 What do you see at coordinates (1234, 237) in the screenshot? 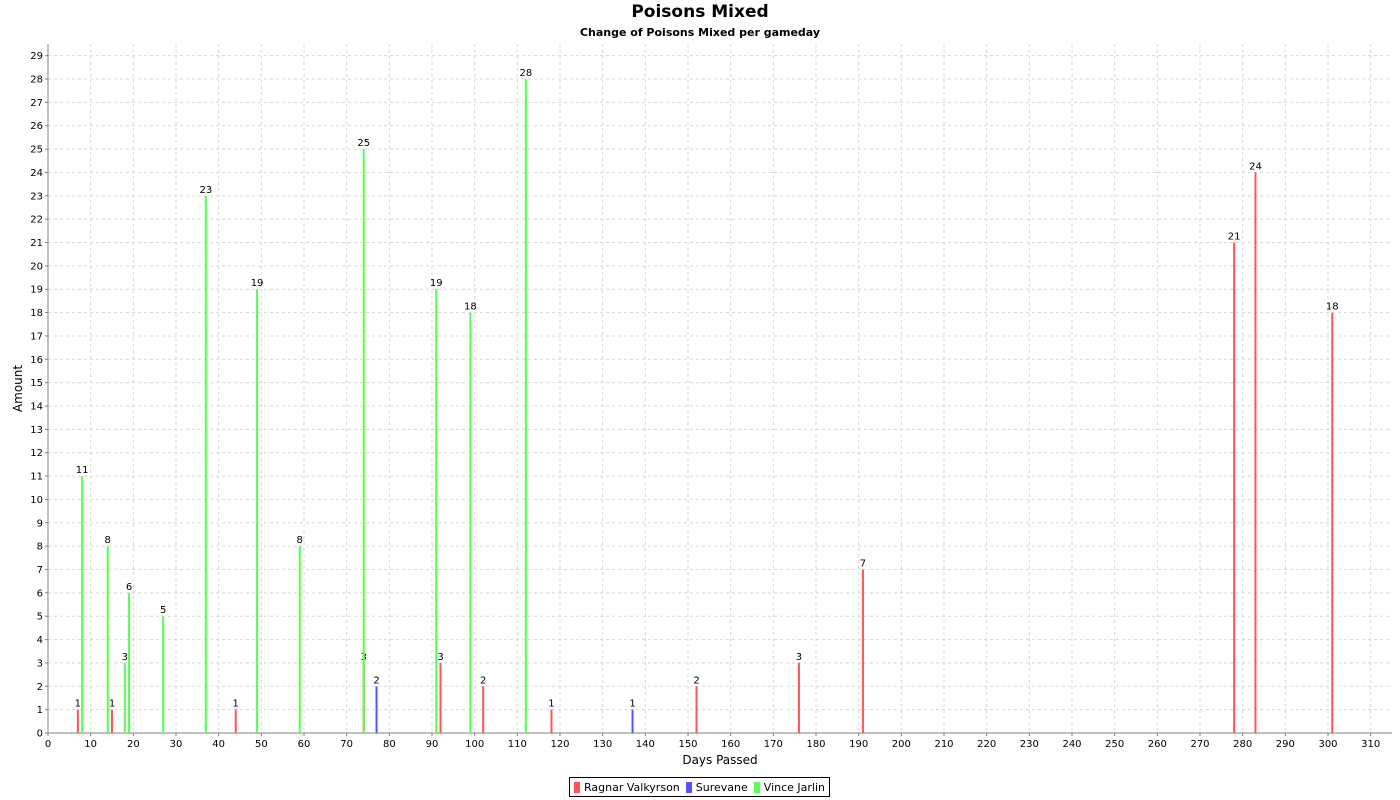
I see `bar-value-label: 21` at bounding box center [1234, 237].